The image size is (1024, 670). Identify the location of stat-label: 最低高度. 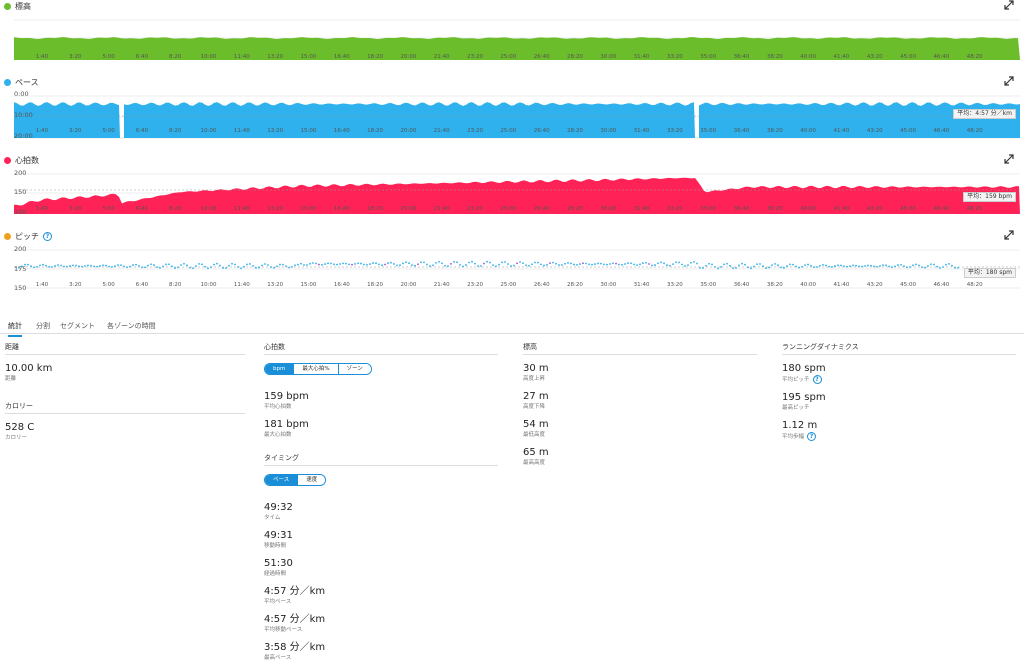
(534, 435).